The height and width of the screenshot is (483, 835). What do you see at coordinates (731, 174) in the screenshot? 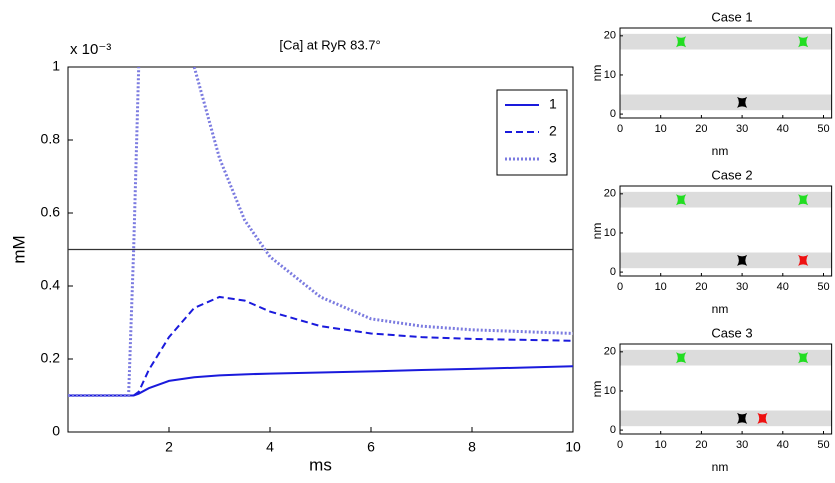
I see `panel-title: Case 2` at bounding box center [731, 174].